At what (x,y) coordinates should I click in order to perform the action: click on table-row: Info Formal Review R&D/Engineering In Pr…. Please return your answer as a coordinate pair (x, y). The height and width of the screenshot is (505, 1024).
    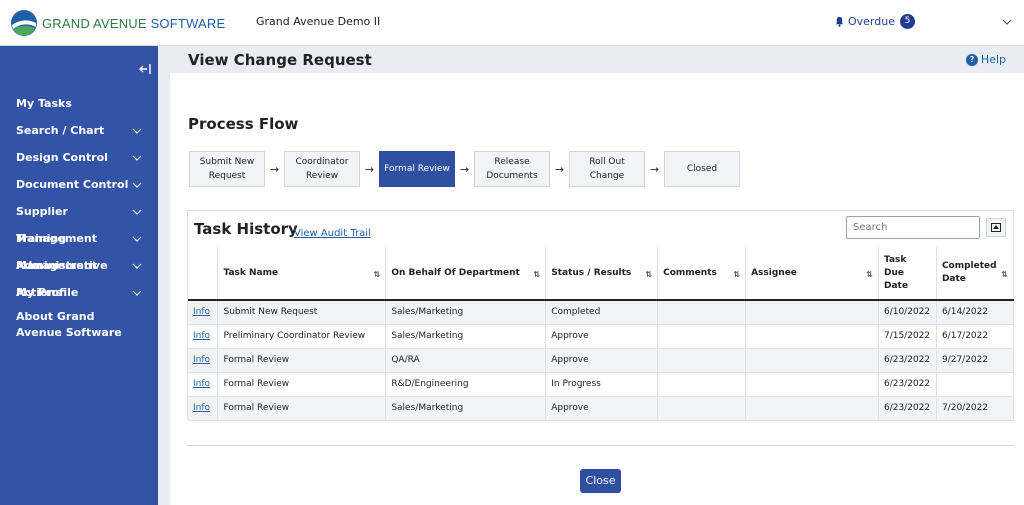
    Looking at the image, I should click on (601, 384).